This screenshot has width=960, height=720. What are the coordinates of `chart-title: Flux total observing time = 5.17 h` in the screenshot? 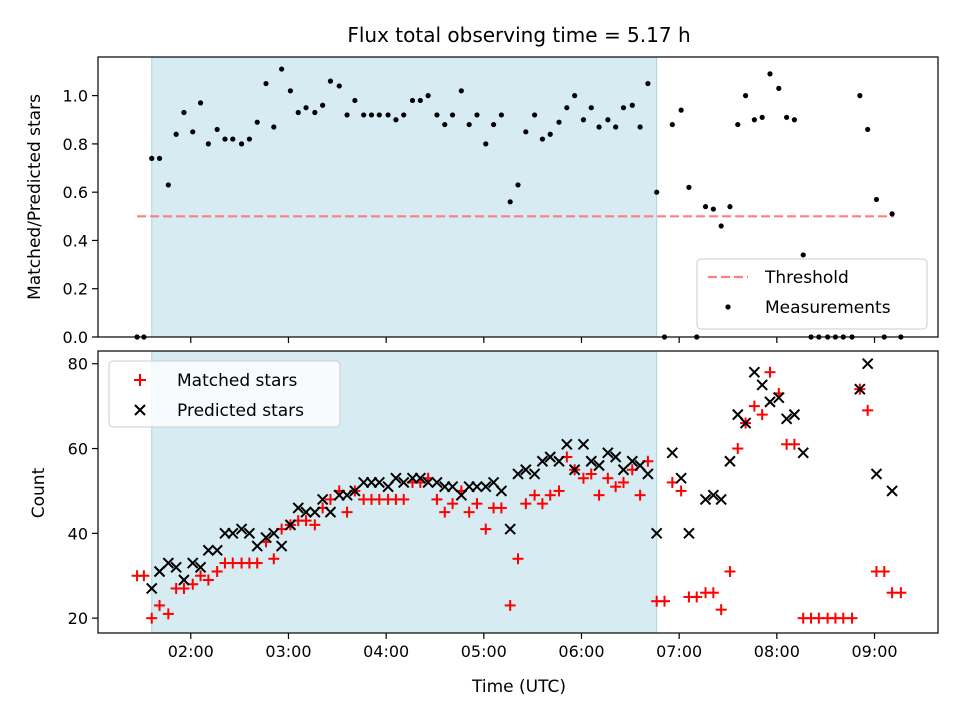 It's located at (518, 35).